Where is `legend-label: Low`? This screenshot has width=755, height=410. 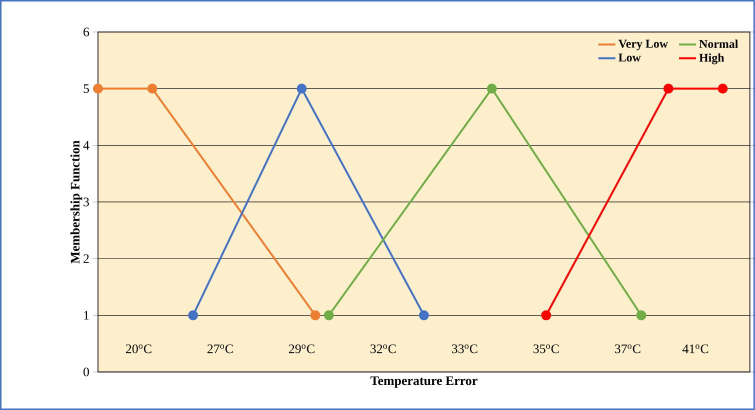 legend-label: Low is located at coordinates (629, 58).